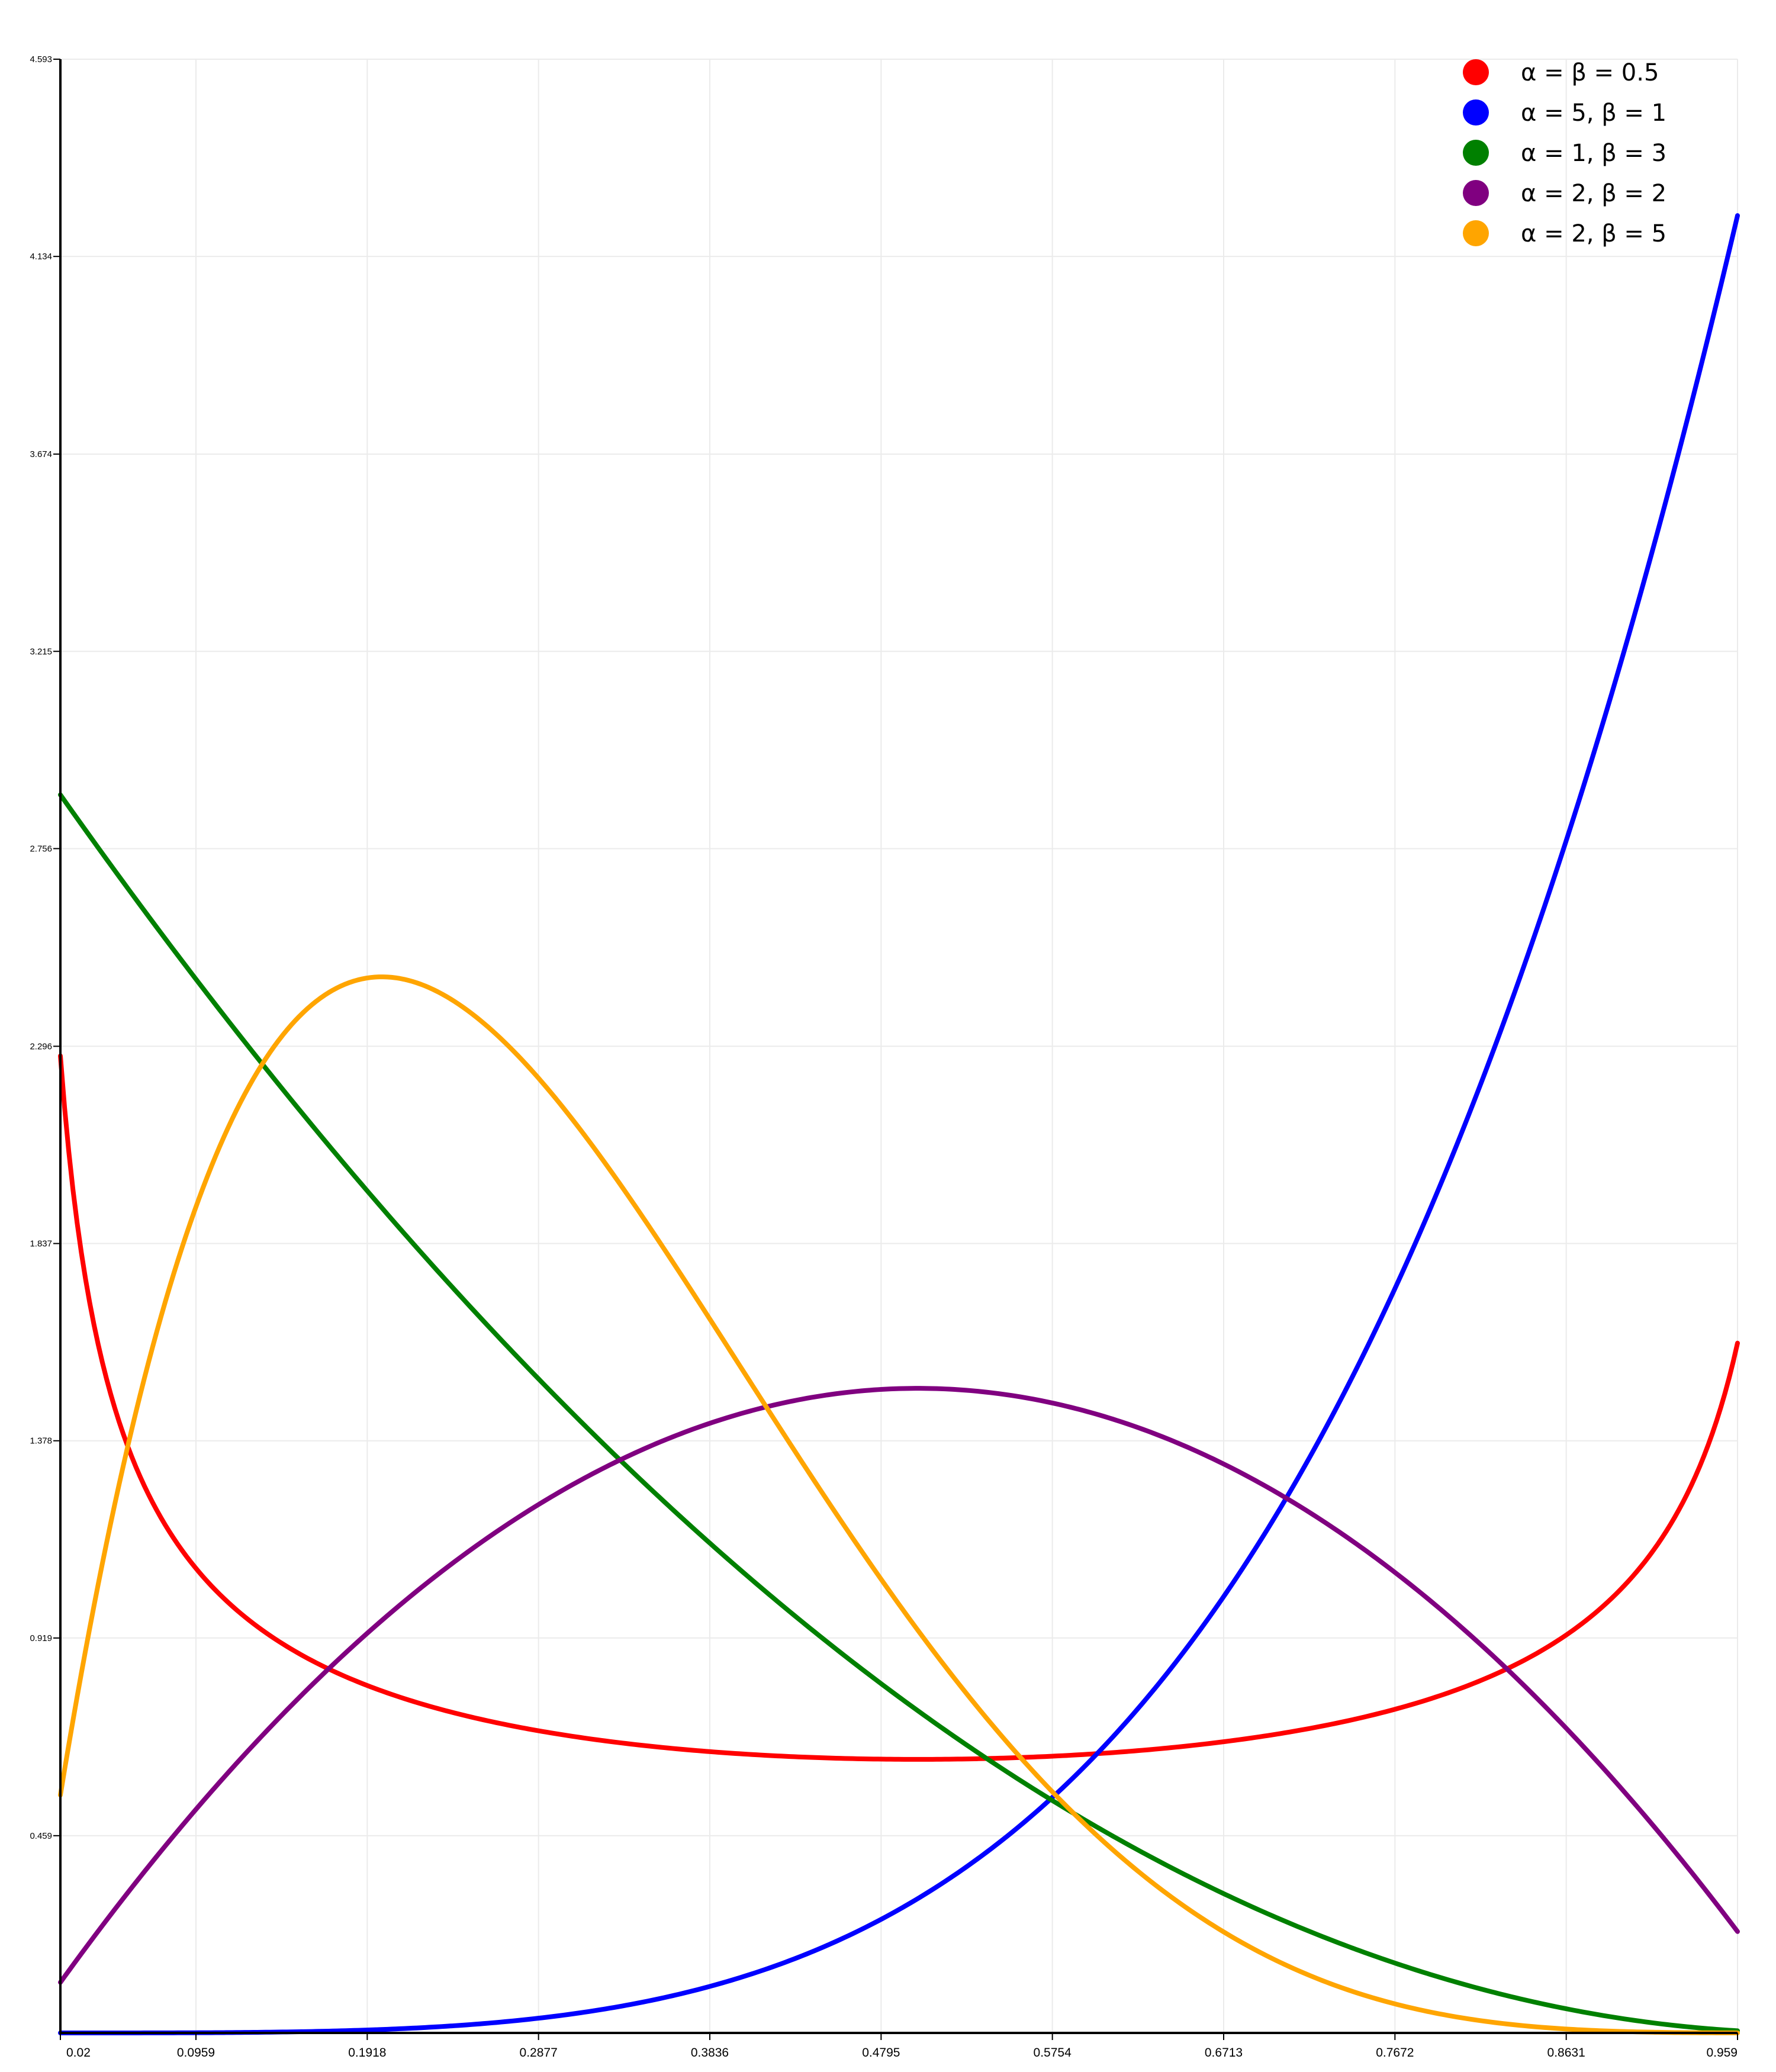  I want to click on y-tick-label: 1.378, so click(41, 1441).